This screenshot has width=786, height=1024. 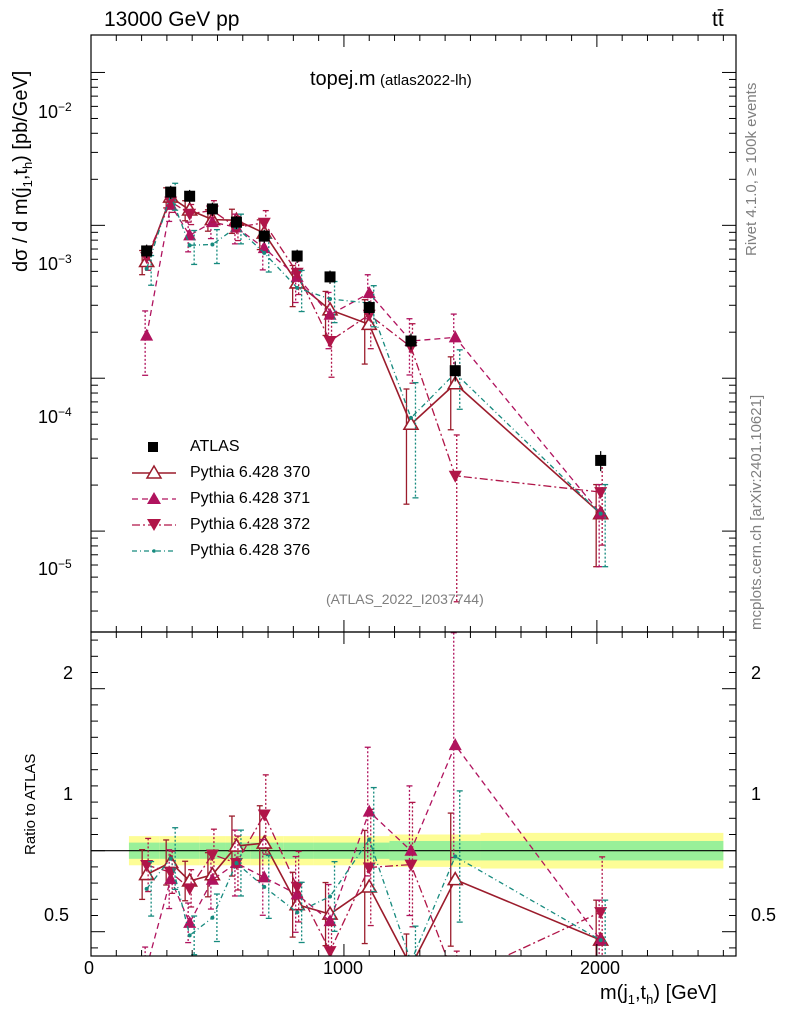 I want to click on plot-title-group: topej.m (atlas2022-lh), so click(x=391, y=79).